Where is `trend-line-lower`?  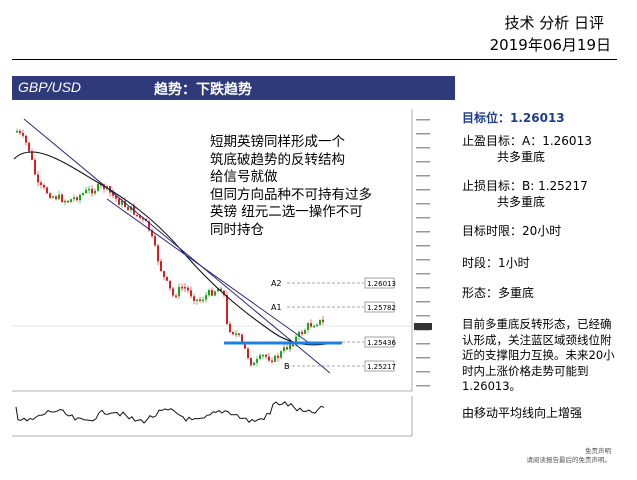 trend-line-lower is located at coordinates (209, 272).